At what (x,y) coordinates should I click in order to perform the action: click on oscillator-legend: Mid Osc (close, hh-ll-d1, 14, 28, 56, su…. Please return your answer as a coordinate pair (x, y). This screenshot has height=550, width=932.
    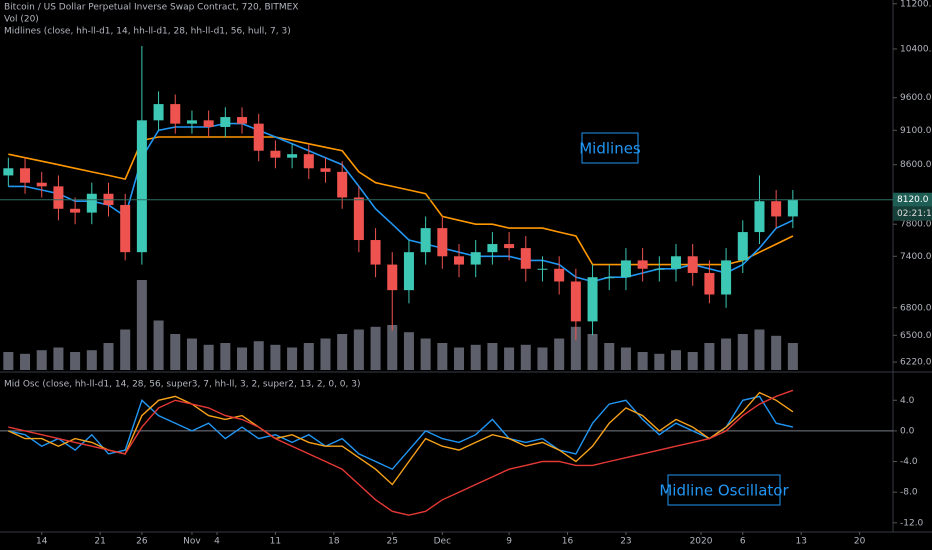
    Looking at the image, I should click on (182, 385).